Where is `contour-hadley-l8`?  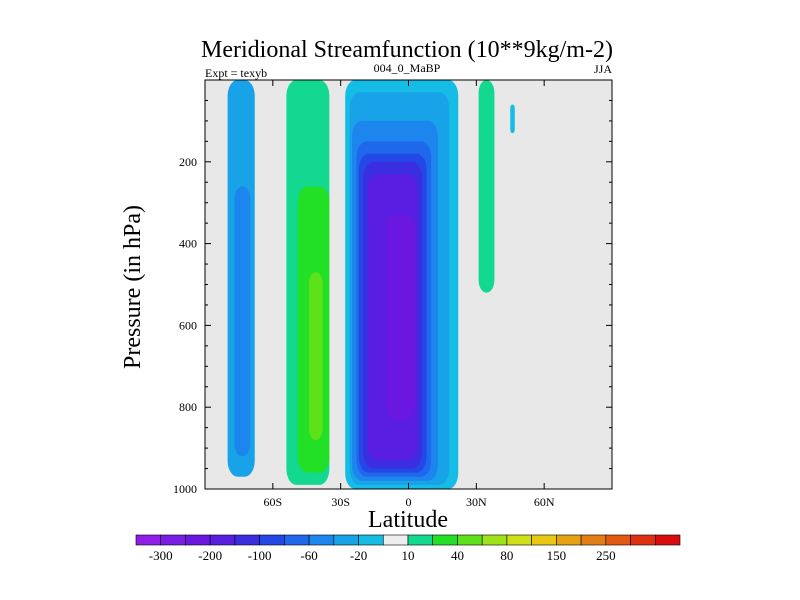
contour-hadley-l8 is located at coordinates (400, 317).